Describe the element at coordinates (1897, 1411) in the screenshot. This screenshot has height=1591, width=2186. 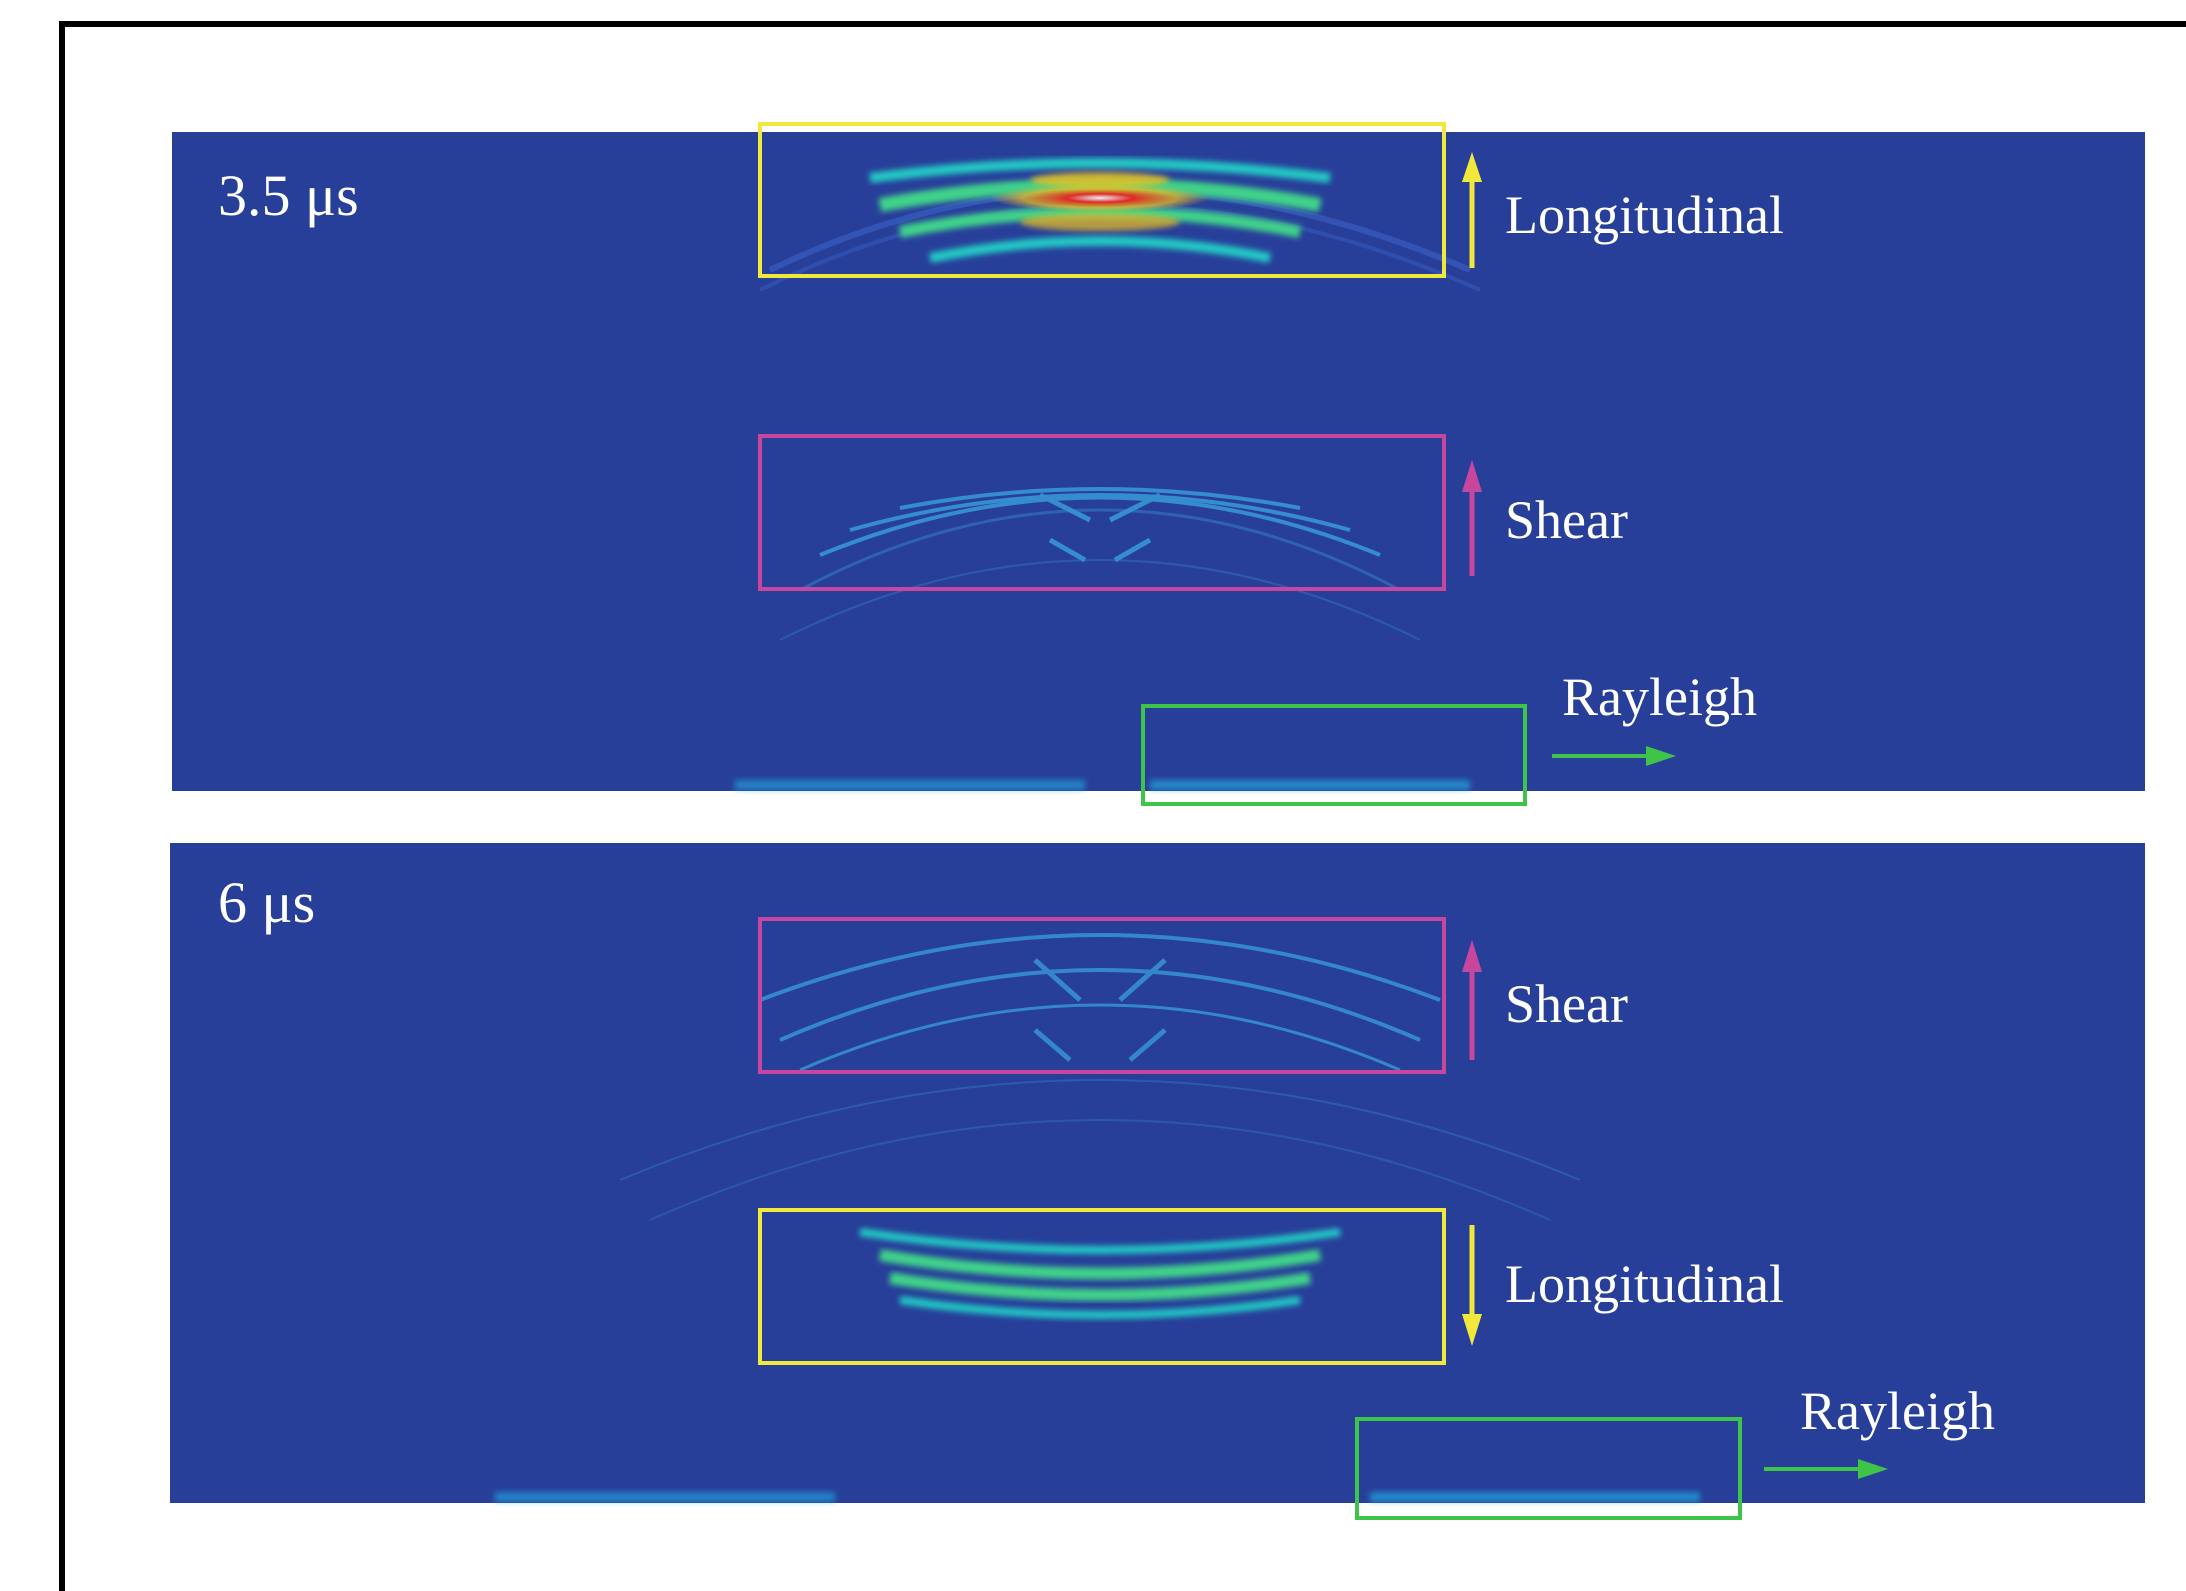
I see `rayleigh-label-bottom: Rayleigh` at that location.